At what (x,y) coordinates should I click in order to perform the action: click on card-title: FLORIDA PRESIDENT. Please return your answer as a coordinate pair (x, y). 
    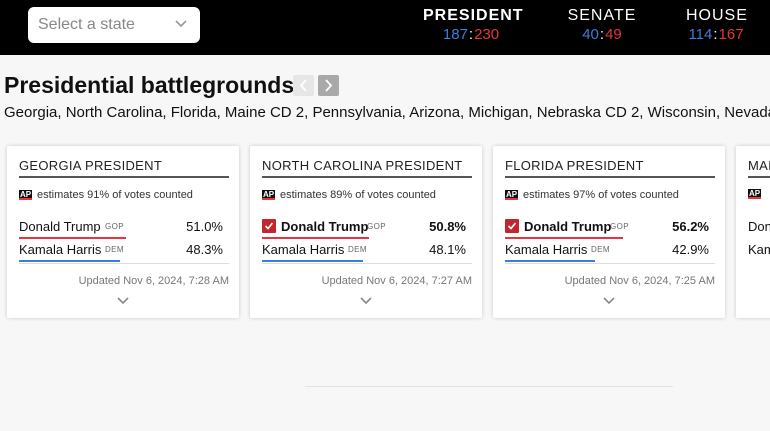
    Looking at the image, I should click on (610, 168).